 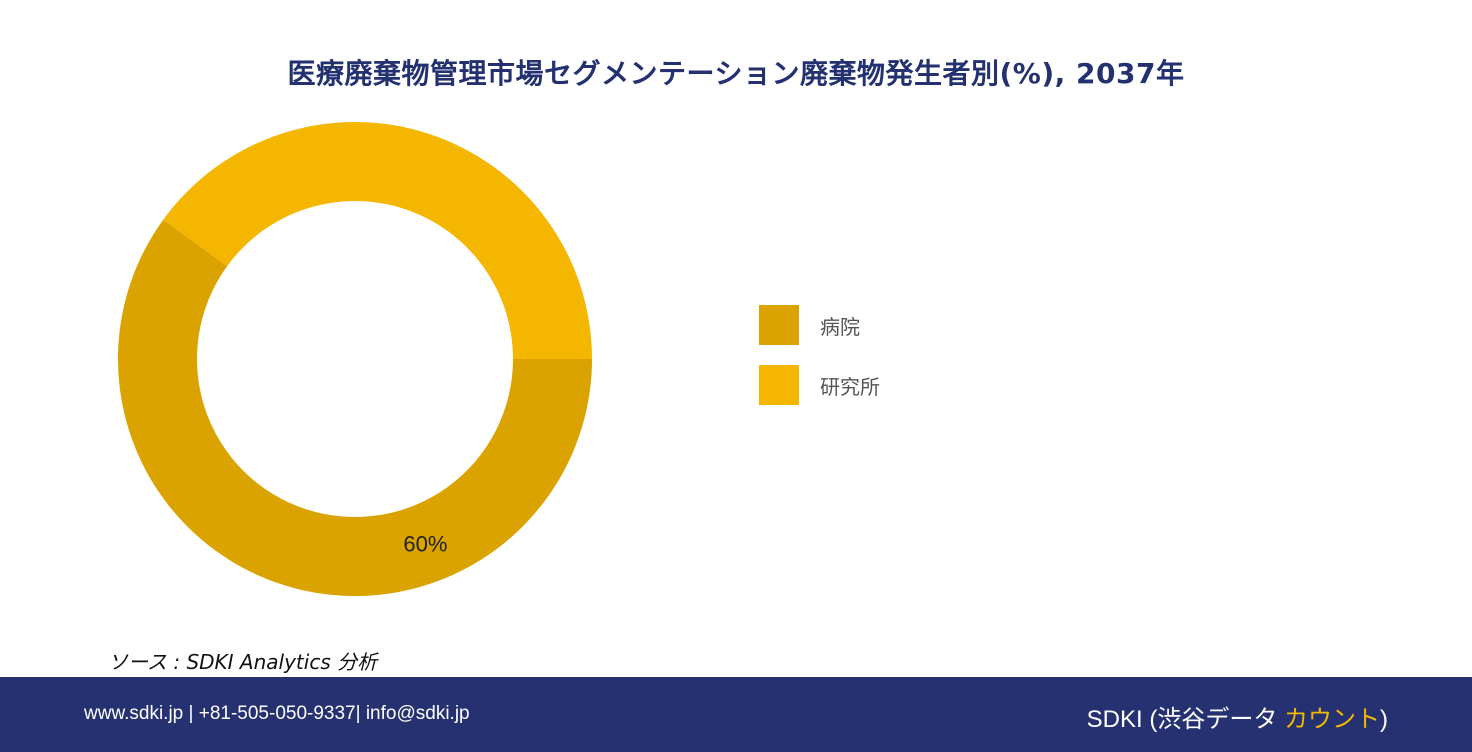 What do you see at coordinates (1384, 719) in the screenshot?
I see `footer-brand-close: )` at bounding box center [1384, 719].